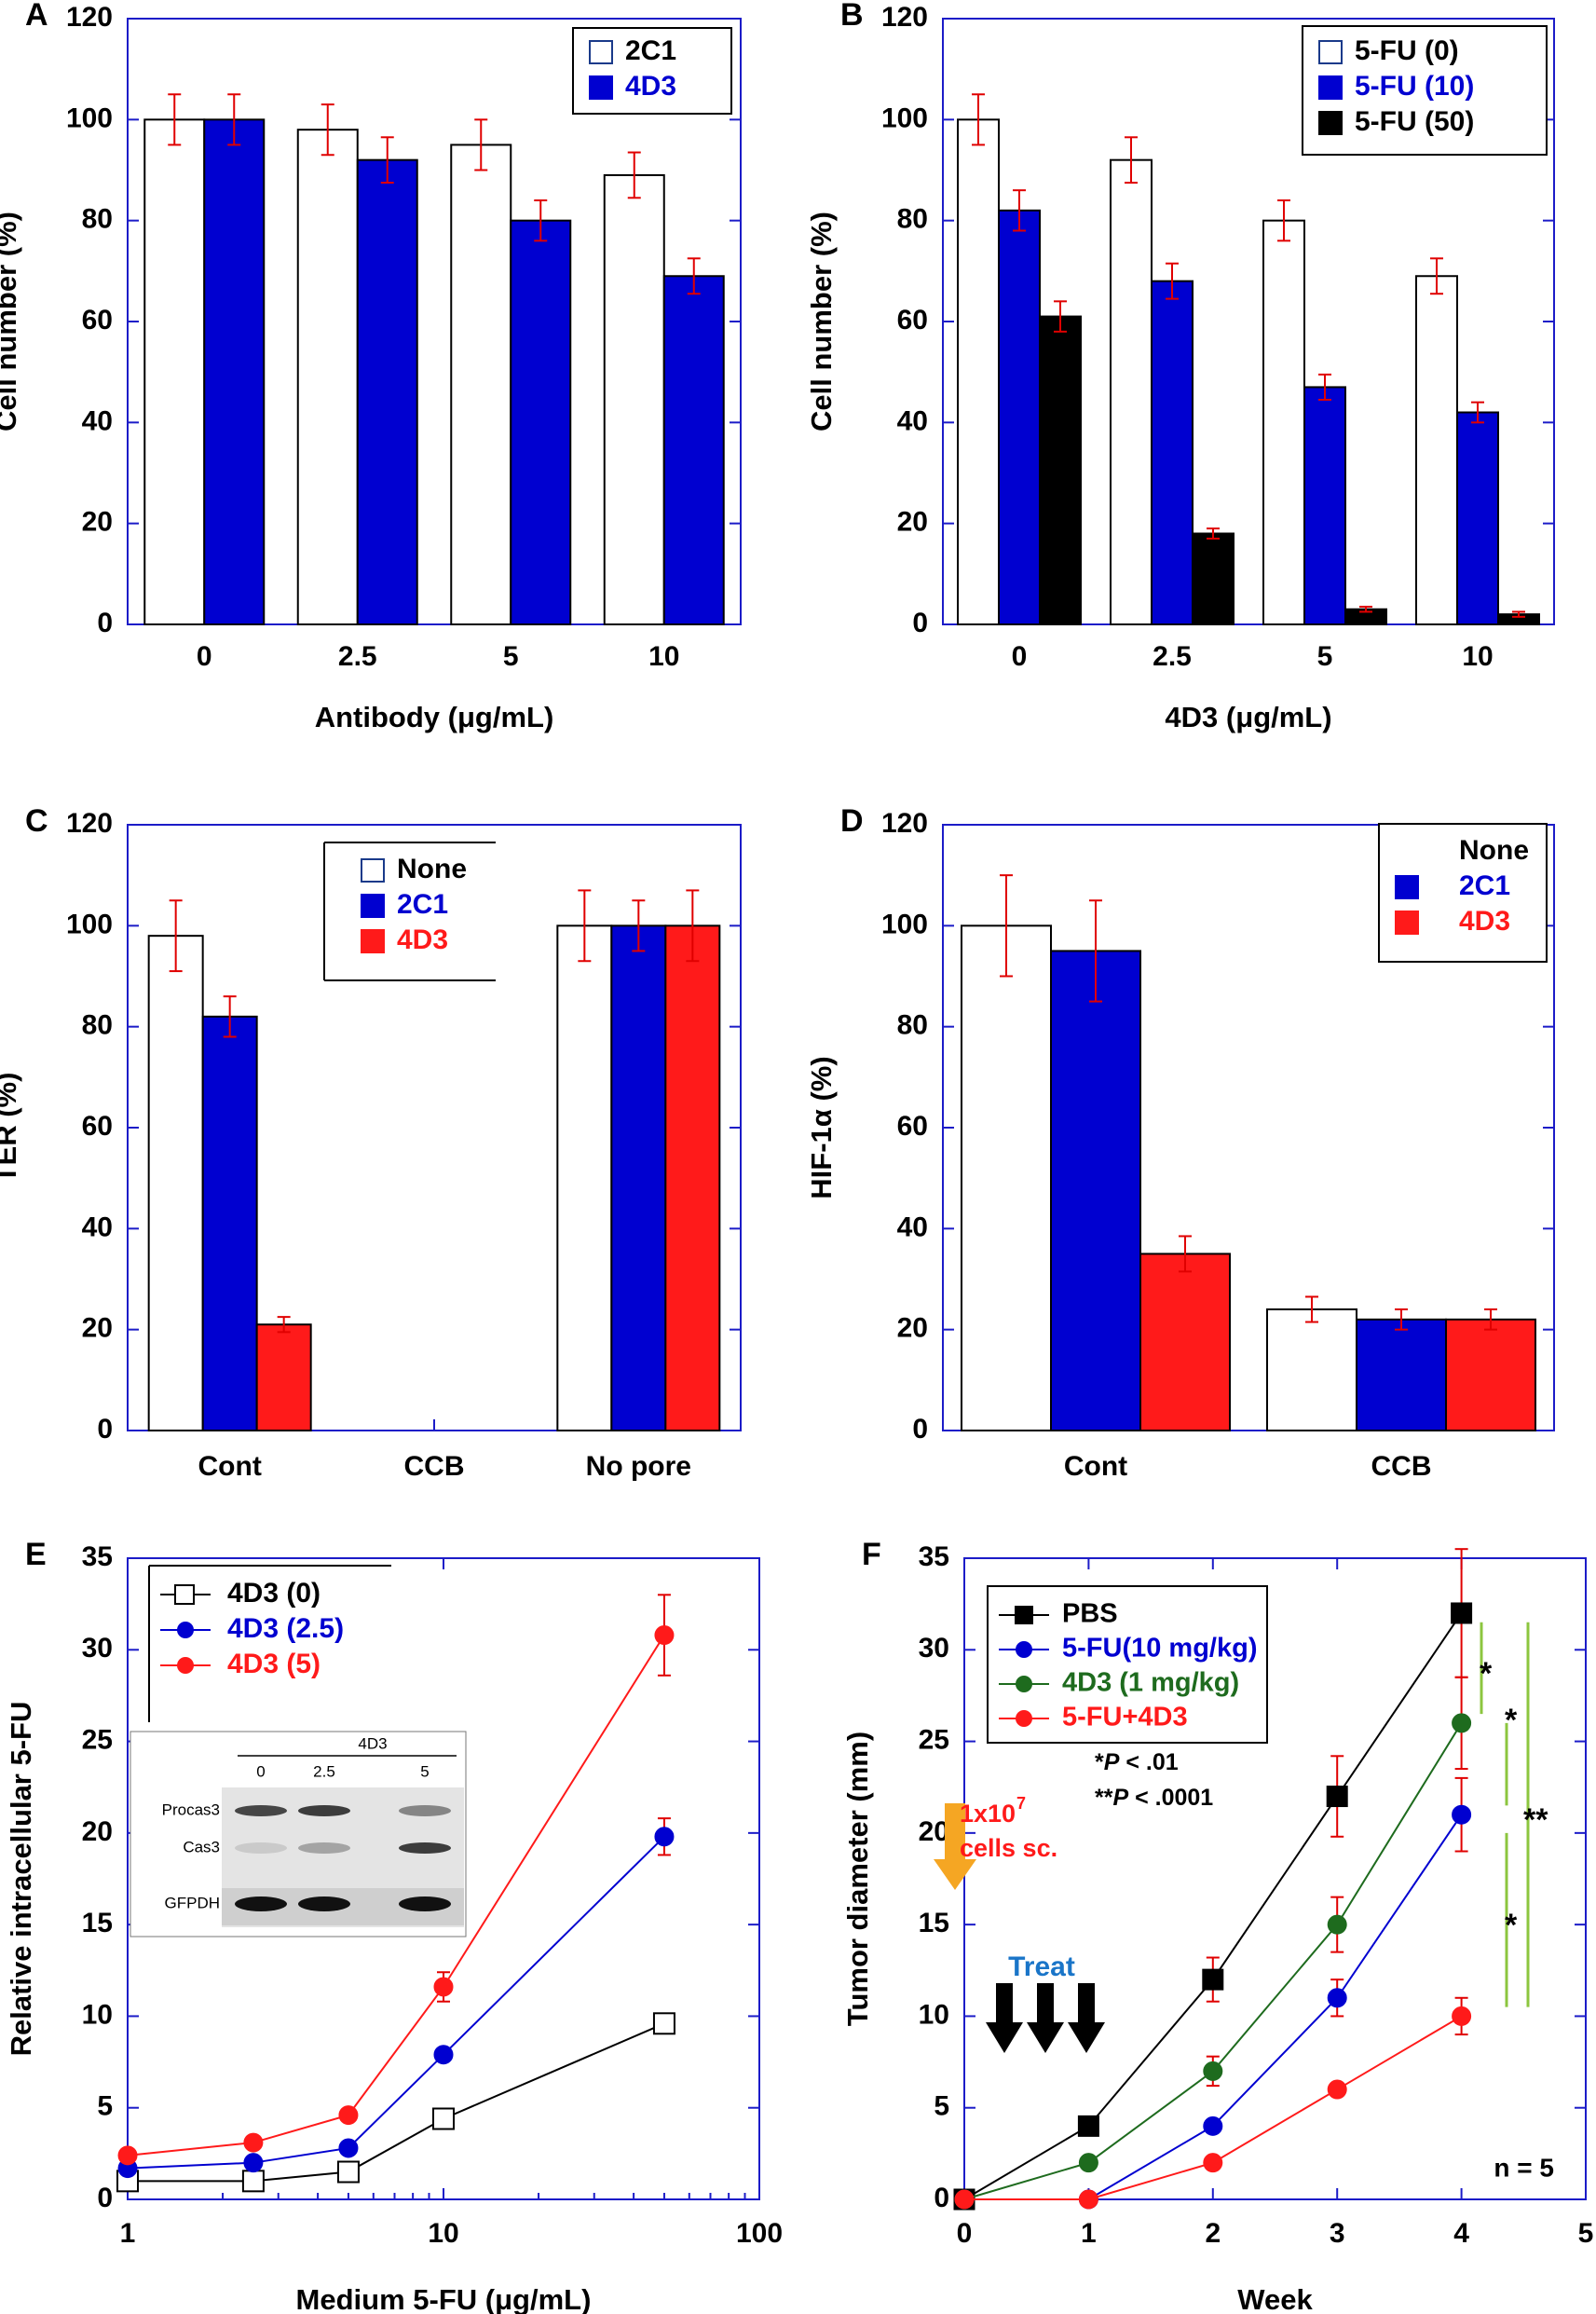 Image resolution: width=1596 pixels, height=2314 pixels. Describe the element at coordinates (36, 17) in the screenshot. I see `panel-label: A` at that location.